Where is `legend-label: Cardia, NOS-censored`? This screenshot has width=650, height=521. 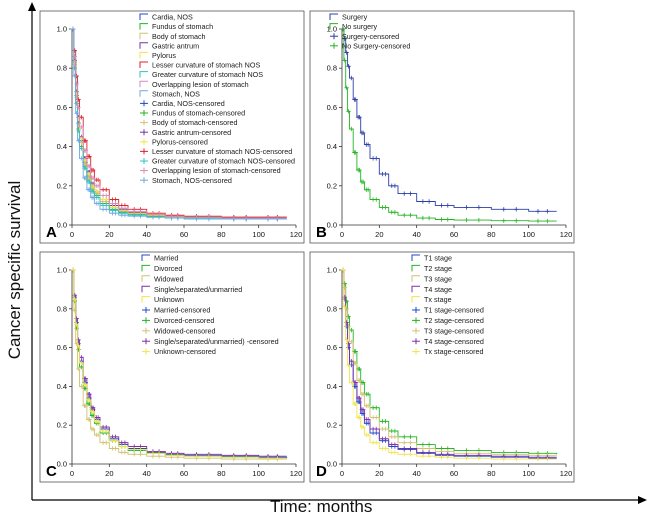 legend-label: Cardia, NOS-censored is located at coordinates (188, 103).